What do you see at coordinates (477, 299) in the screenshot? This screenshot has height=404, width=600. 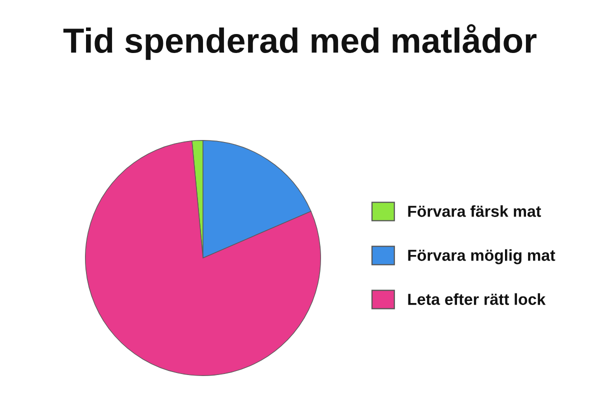 I see `legend-label: Leta efter rätt lock` at bounding box center [477, 299].